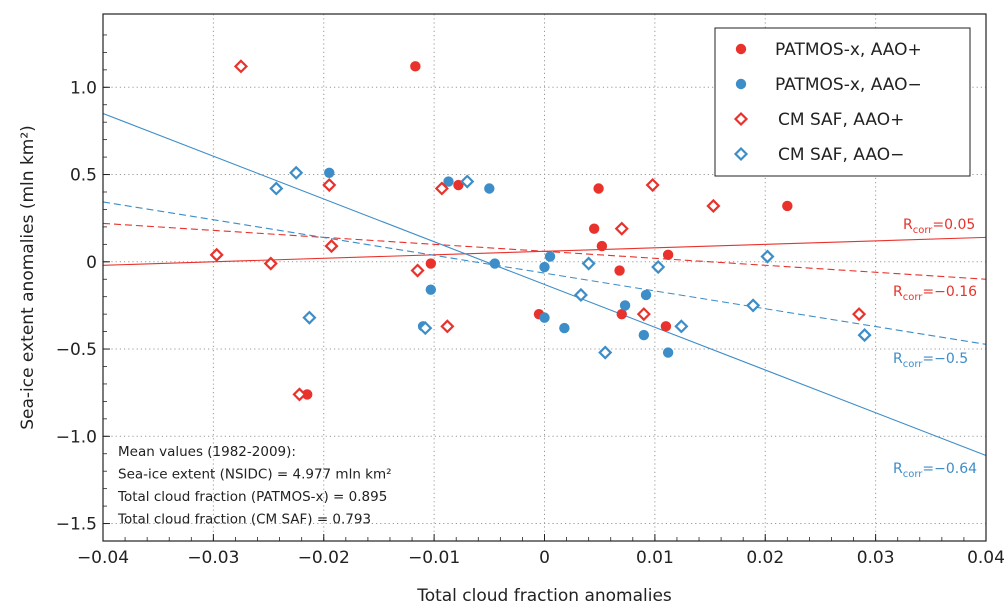 The image size is (1008, 610). Describe the element at coordinates (544, 558) in the screenshot. I see `x-tick-label: 0` at that location.